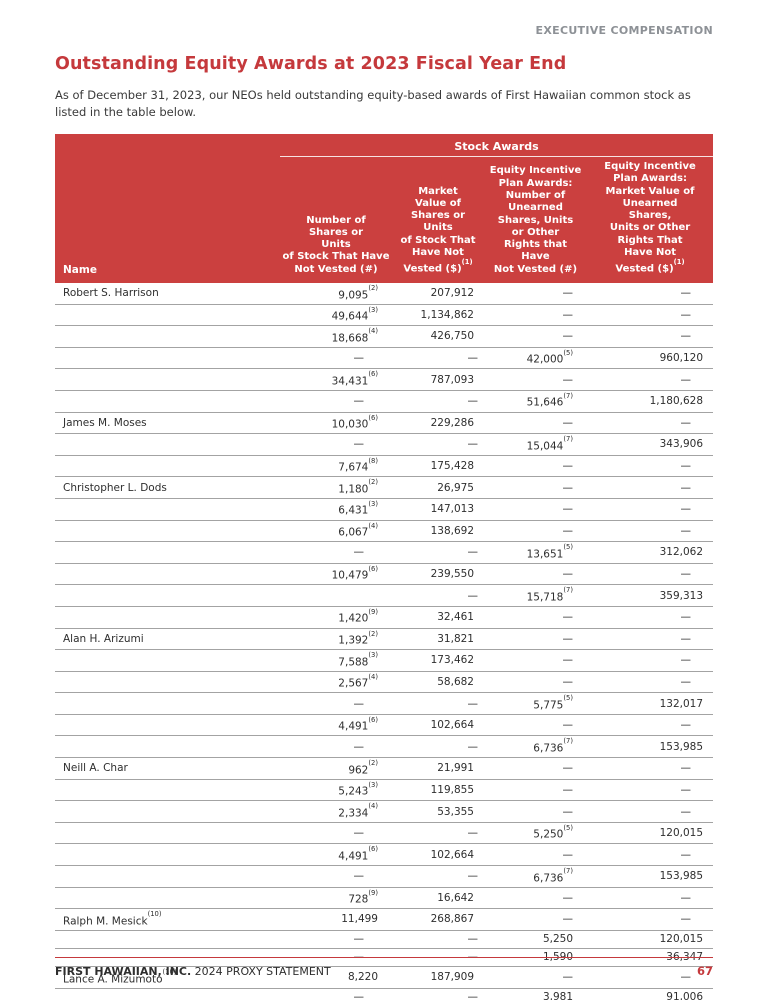 The width and height of the screenshot is (768, 1000). What do you see at coordinates (336, 531) in the screenshot?
I see `value-cell: 6,067(4)` at bounding box center [336, 531].